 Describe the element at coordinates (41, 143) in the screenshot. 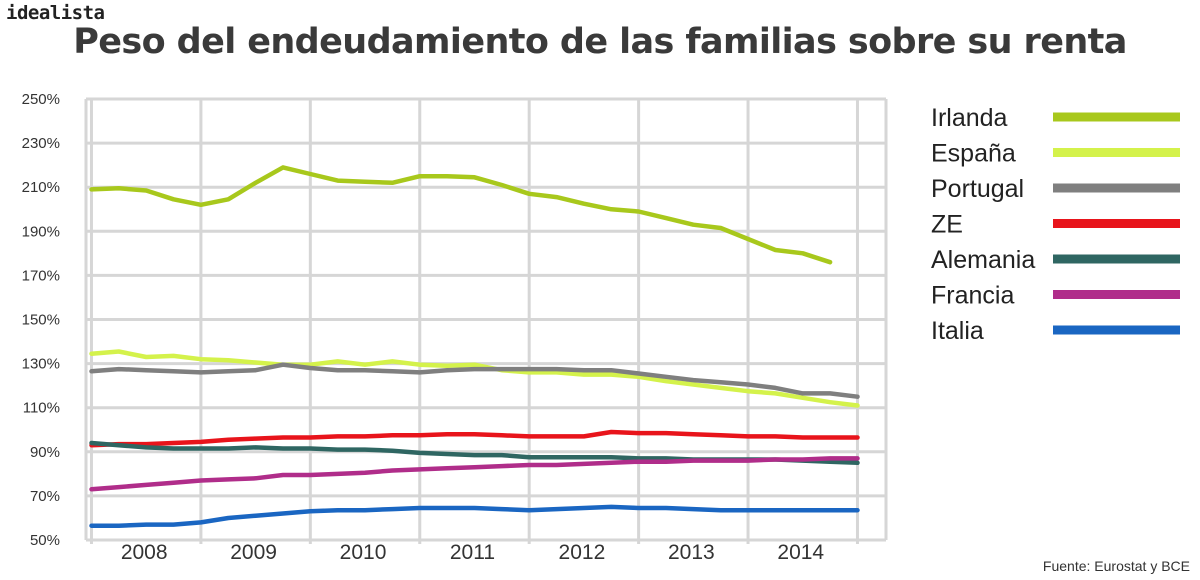

I see `y-tick-label: 230%` at that location.